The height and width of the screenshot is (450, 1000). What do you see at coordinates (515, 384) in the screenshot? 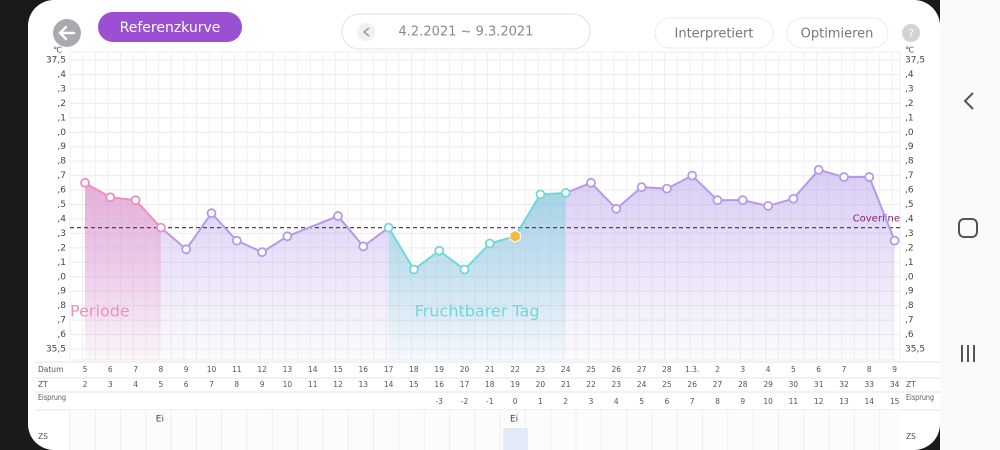
I see `cycle-day: 19` at bounding box center [515, 384].